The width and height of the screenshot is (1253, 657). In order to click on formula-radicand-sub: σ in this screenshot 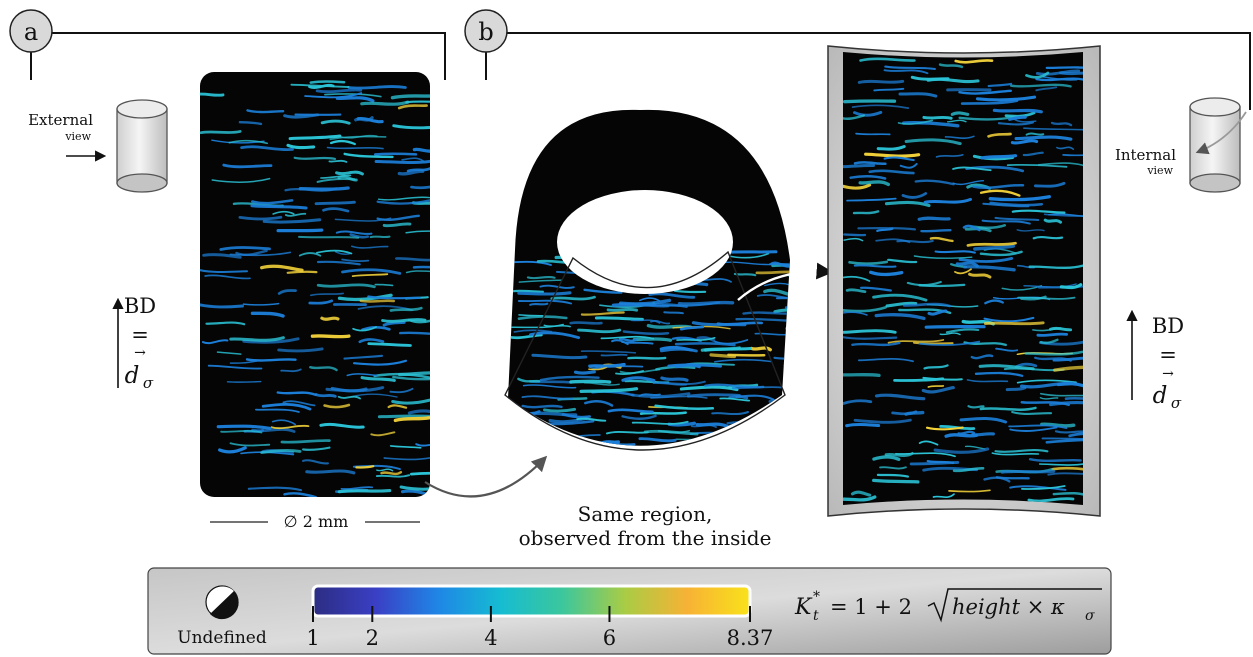, I will do `click(1090, 616)`.